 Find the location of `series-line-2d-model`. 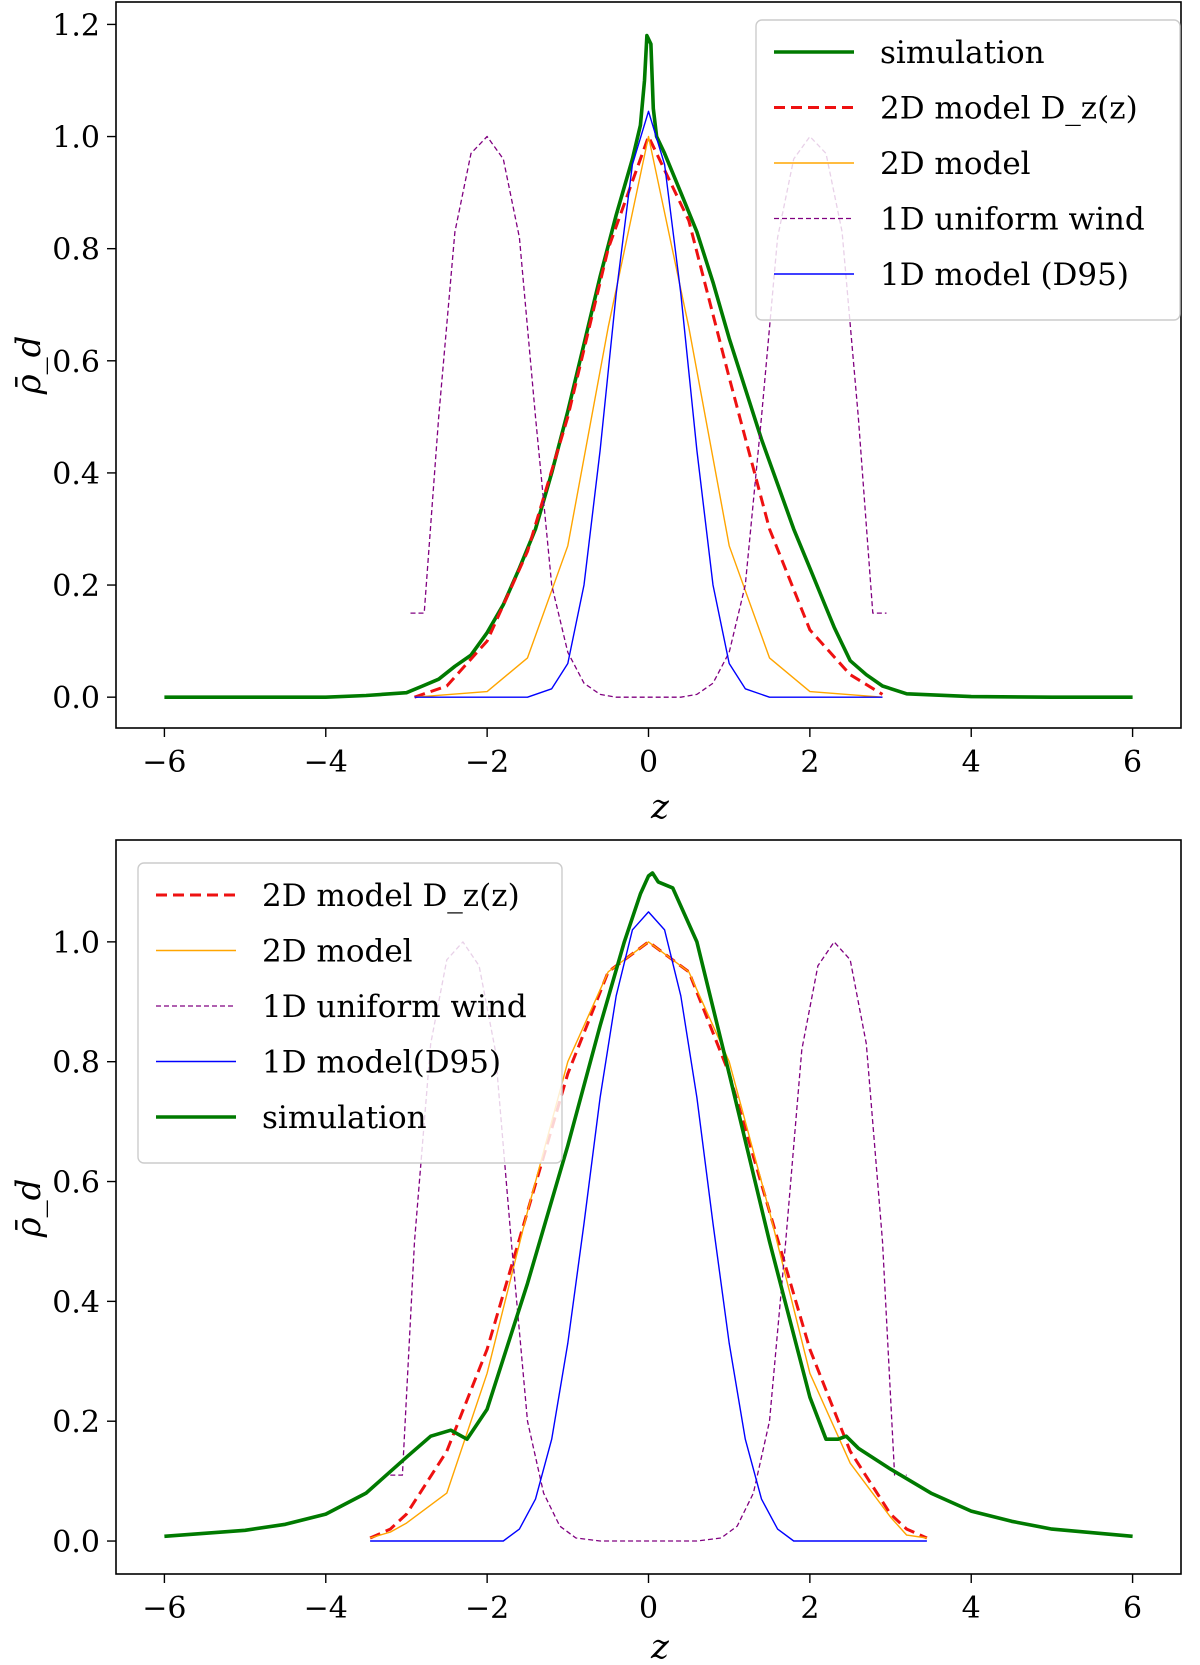

series-line-2d-model is located at coordinates (648, 416).